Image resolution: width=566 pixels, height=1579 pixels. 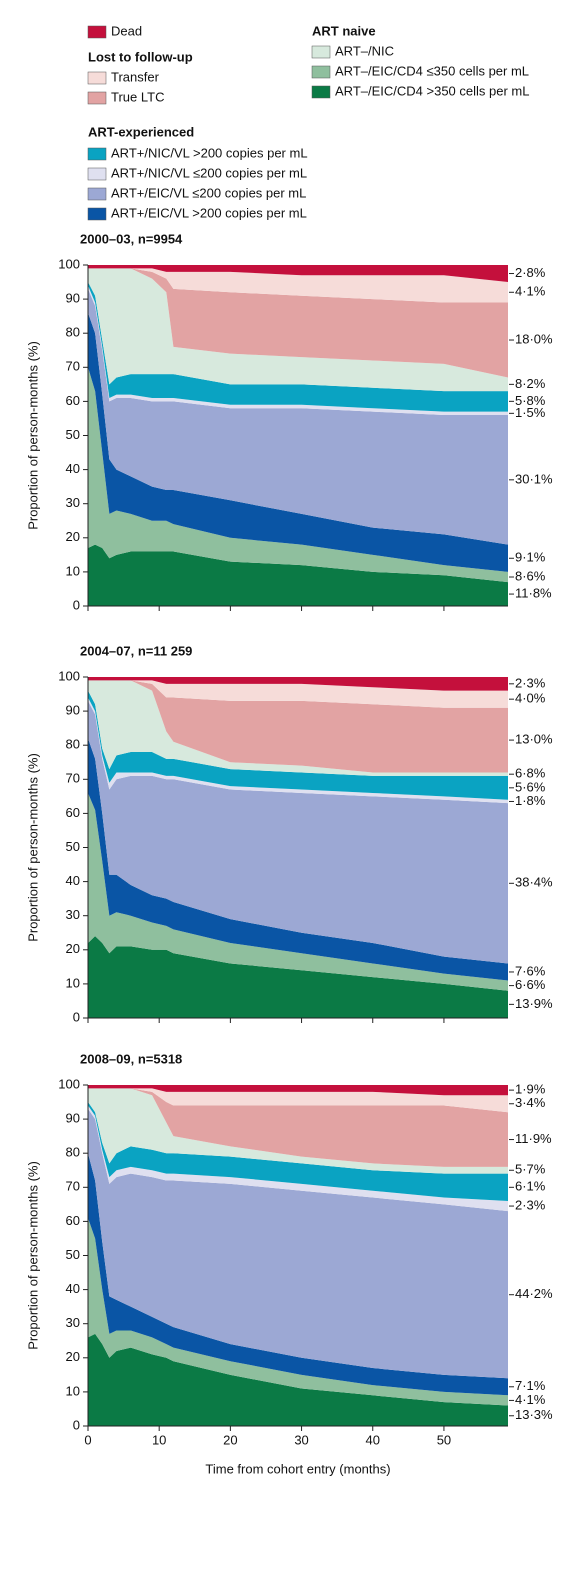 What do you see at coordinates (530, 557) in the screenshot?
I see `end-label: 9·1%` at bounding box center [530, 557].